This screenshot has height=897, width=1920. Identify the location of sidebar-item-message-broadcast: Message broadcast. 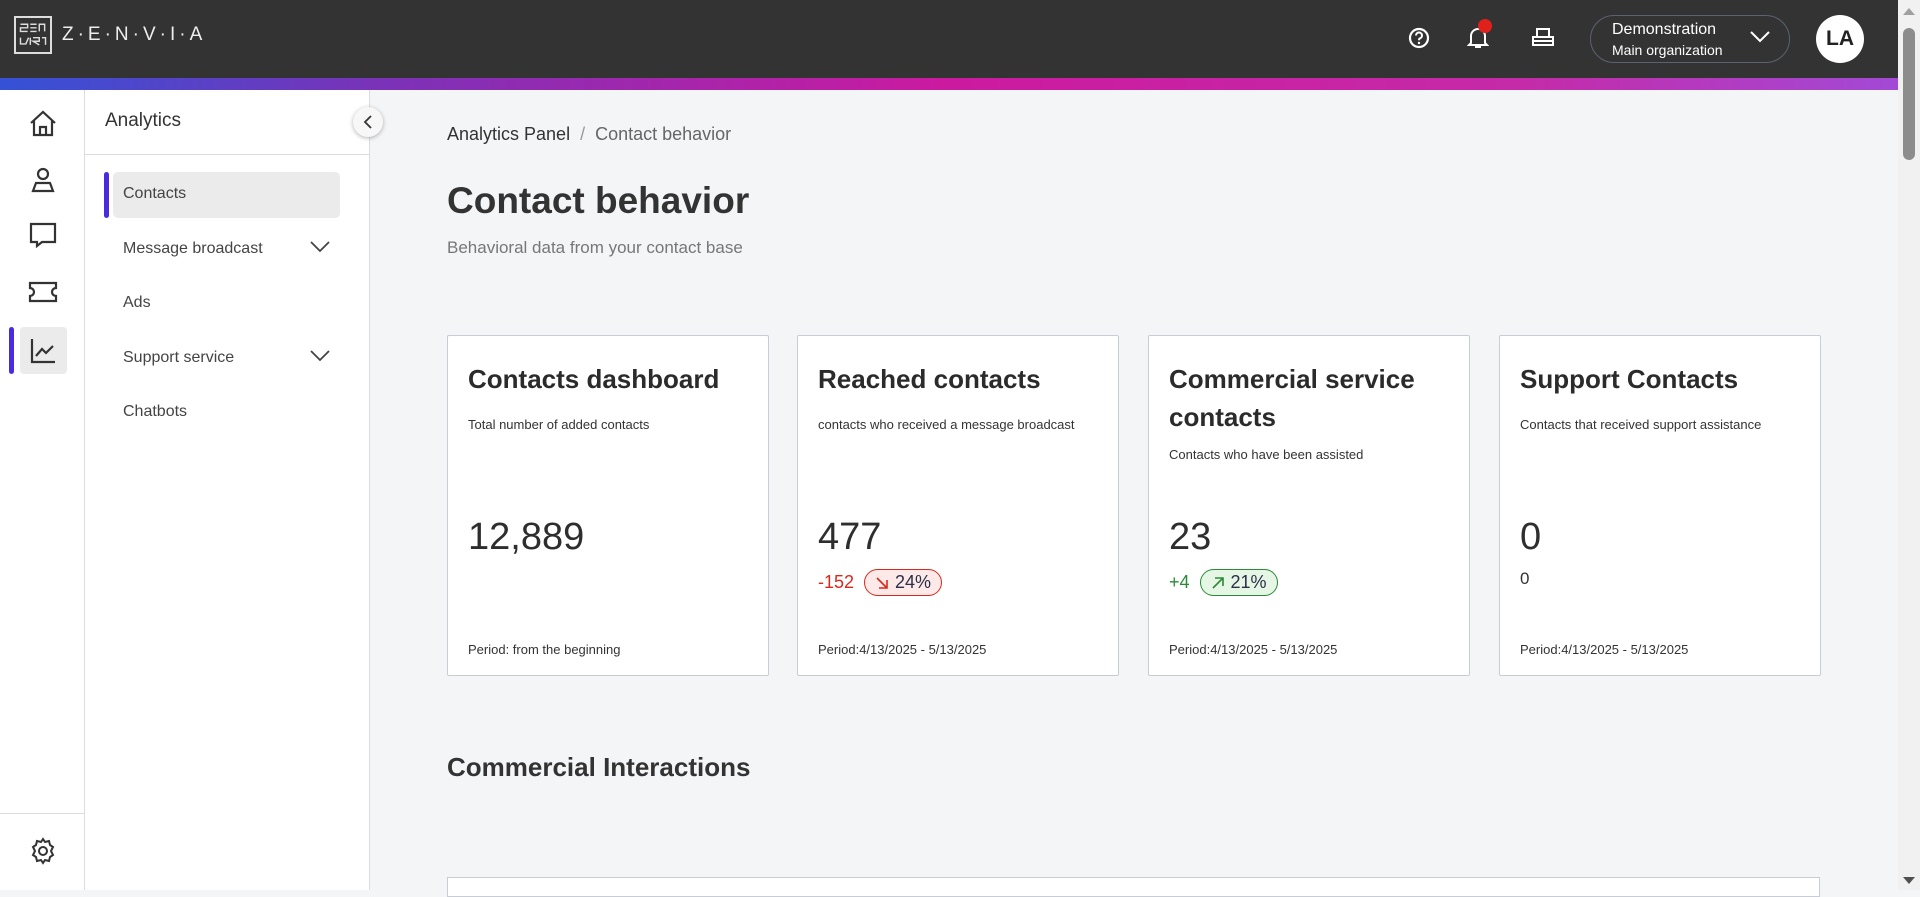
(226, 250).